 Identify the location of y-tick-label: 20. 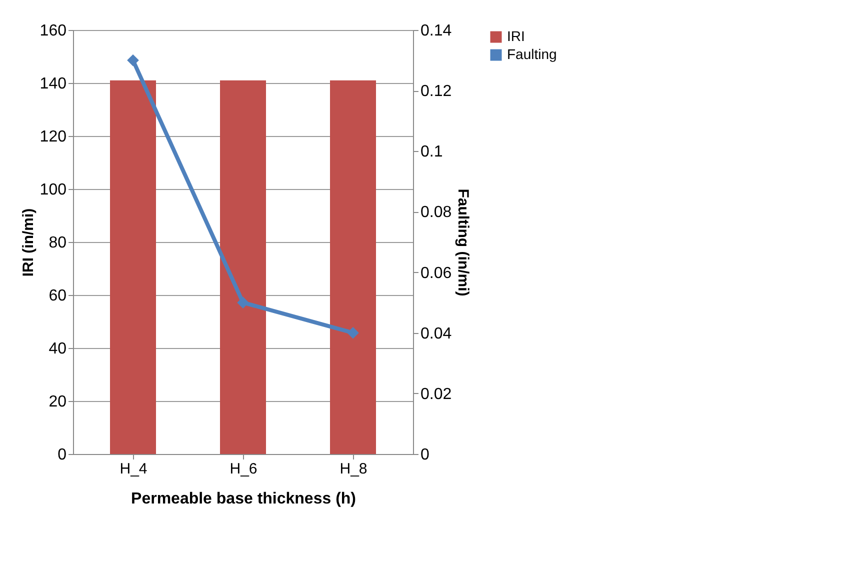
(57, 402).